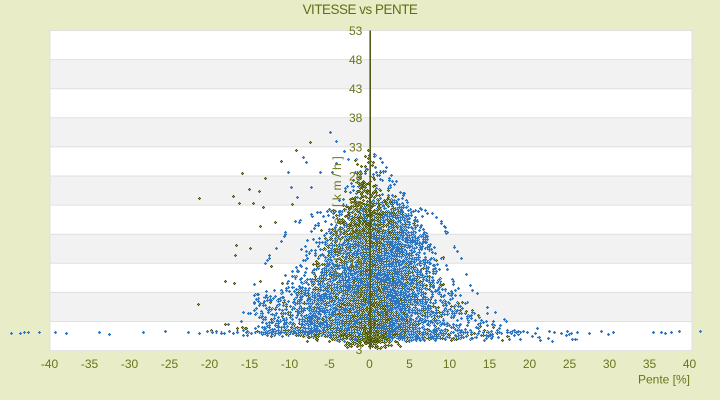 The height and width of the screenshot is (400, 720). I want to click on svg-text: VITESSE vs PENTE, so click(360, 9).